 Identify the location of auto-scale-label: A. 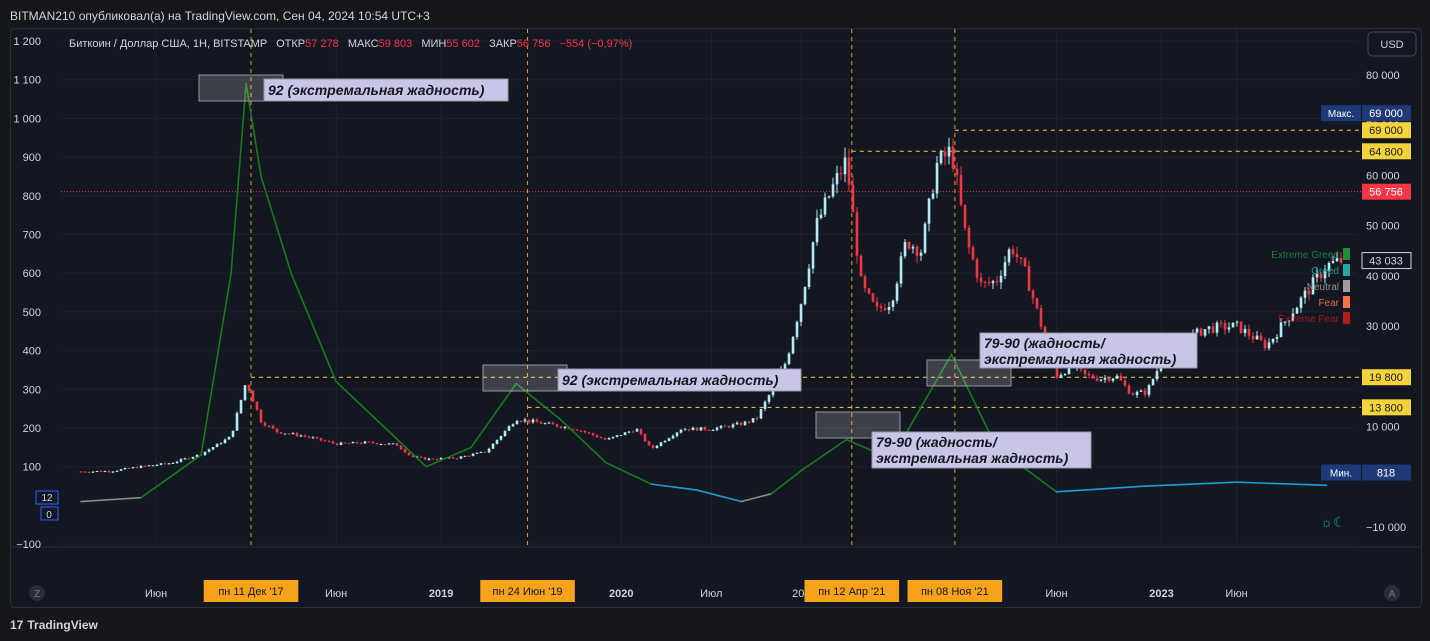
(1392, 594).